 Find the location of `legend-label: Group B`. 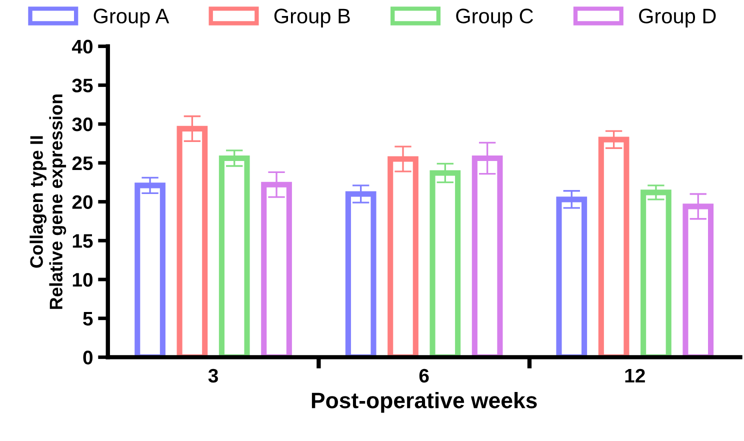

legend-label: Group B is located at coordinates (312, 18).